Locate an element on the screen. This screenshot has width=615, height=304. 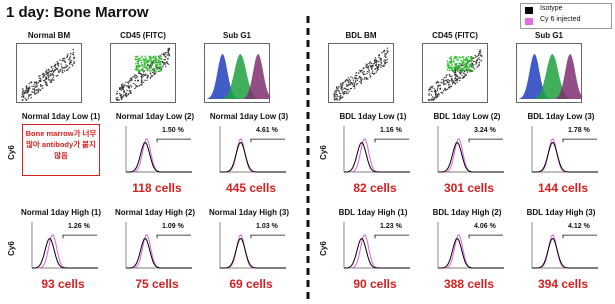
gate-percent: 3.24 % is located at coordinates (485, 130).